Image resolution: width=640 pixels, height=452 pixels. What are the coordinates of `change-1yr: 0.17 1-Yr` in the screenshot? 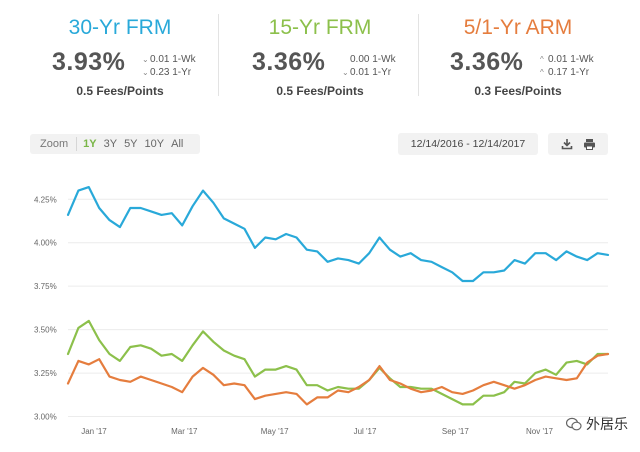 It's located at (569, 72).